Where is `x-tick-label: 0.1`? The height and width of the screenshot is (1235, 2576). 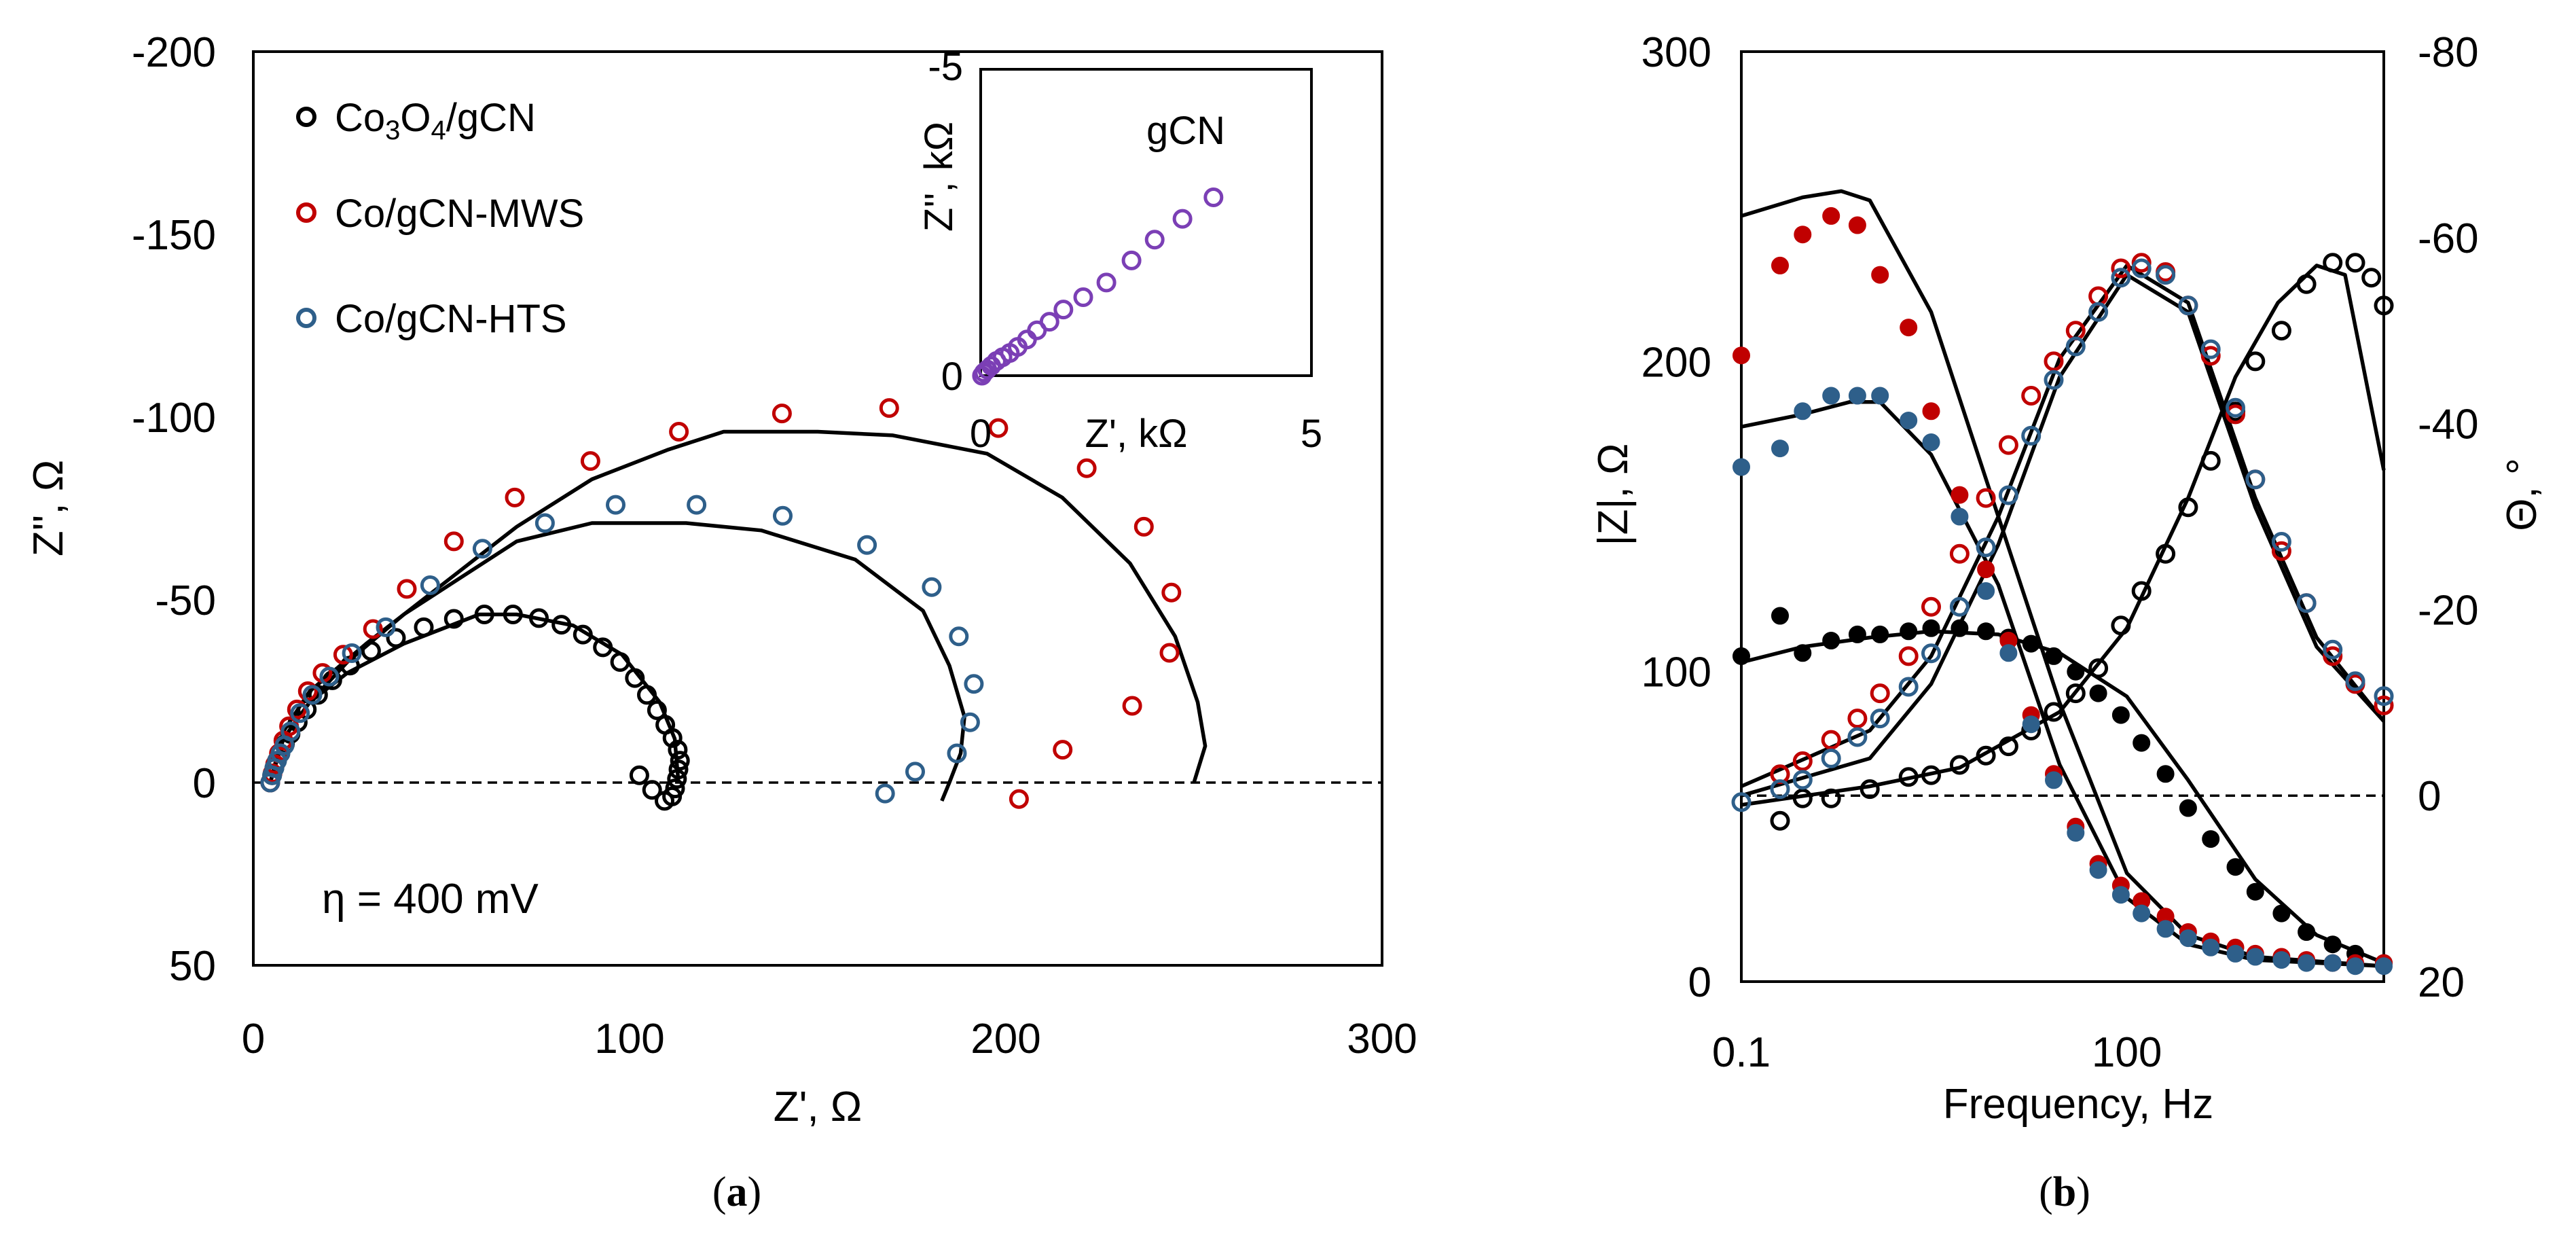 x-tick-label: 0.1 is located at coordinates (1742, 1052).